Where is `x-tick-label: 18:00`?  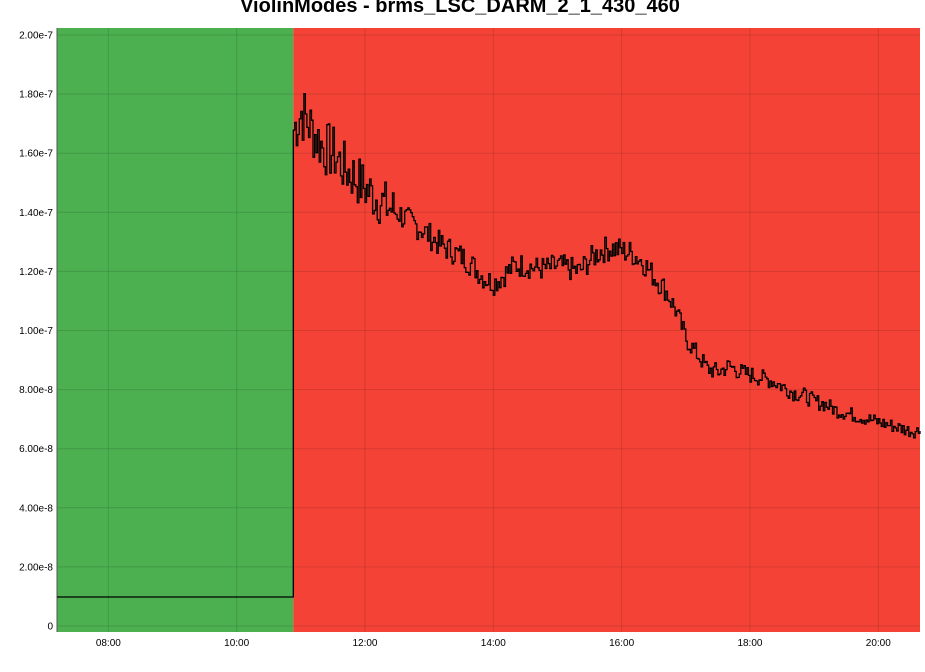 x-tick-label: 18:00 is located at coordinates (749, 643).